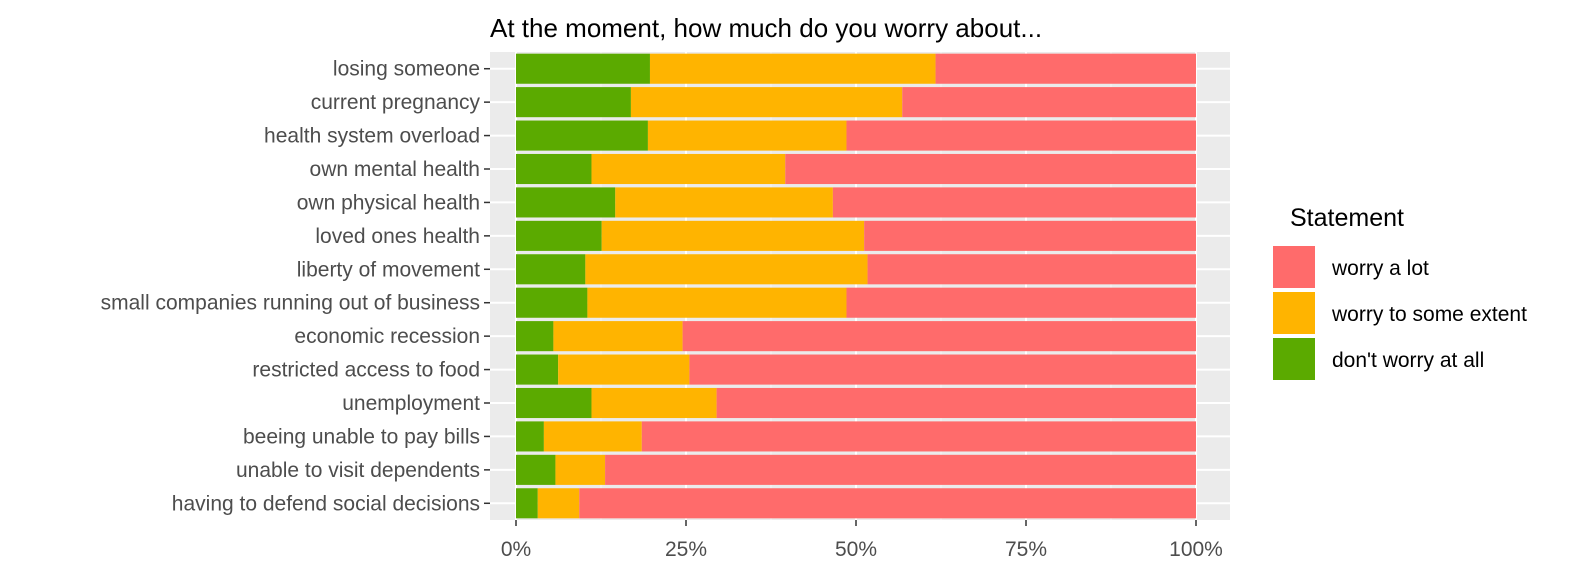  What do you see at coordinates (1196, 549) in the screenshot?
I see `value-tick-label: 100%` at bounding box center [1196, 549].